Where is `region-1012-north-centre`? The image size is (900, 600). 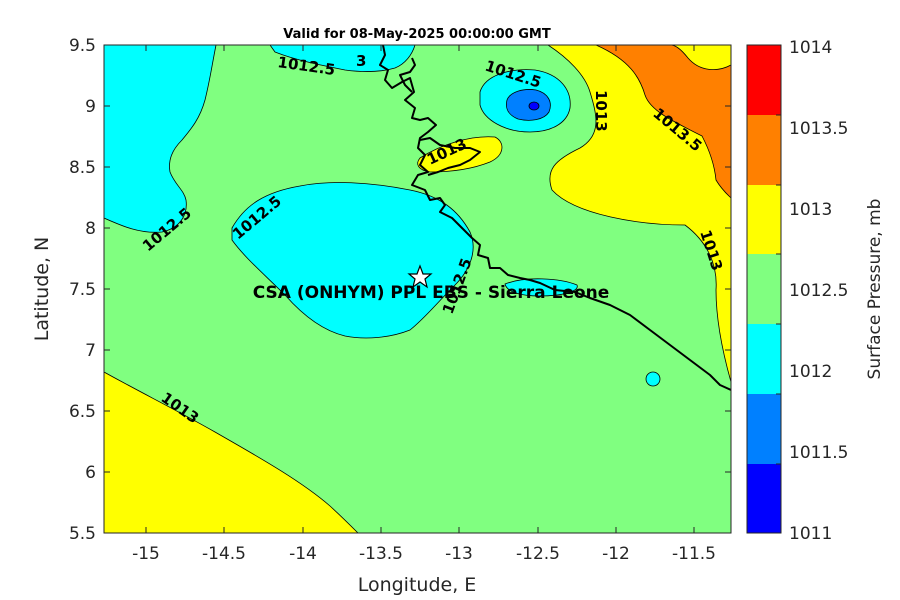
region-1012-north-centre is located at coordinates (342, 59).